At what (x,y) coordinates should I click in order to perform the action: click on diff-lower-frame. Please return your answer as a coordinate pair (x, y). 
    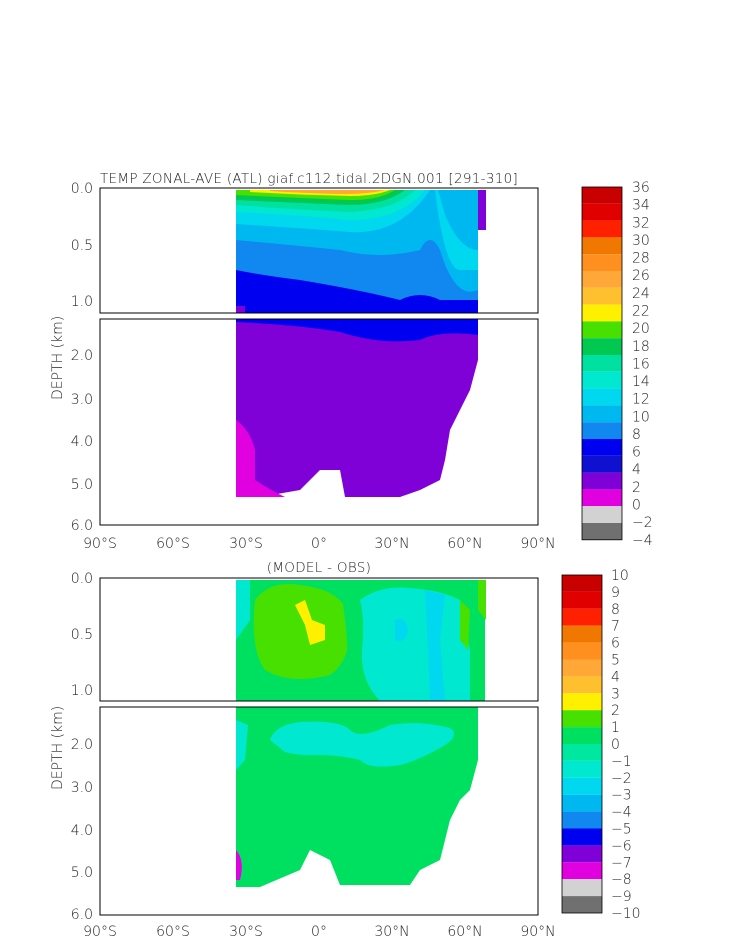
    Looking at the image, I should click on (319, 811).